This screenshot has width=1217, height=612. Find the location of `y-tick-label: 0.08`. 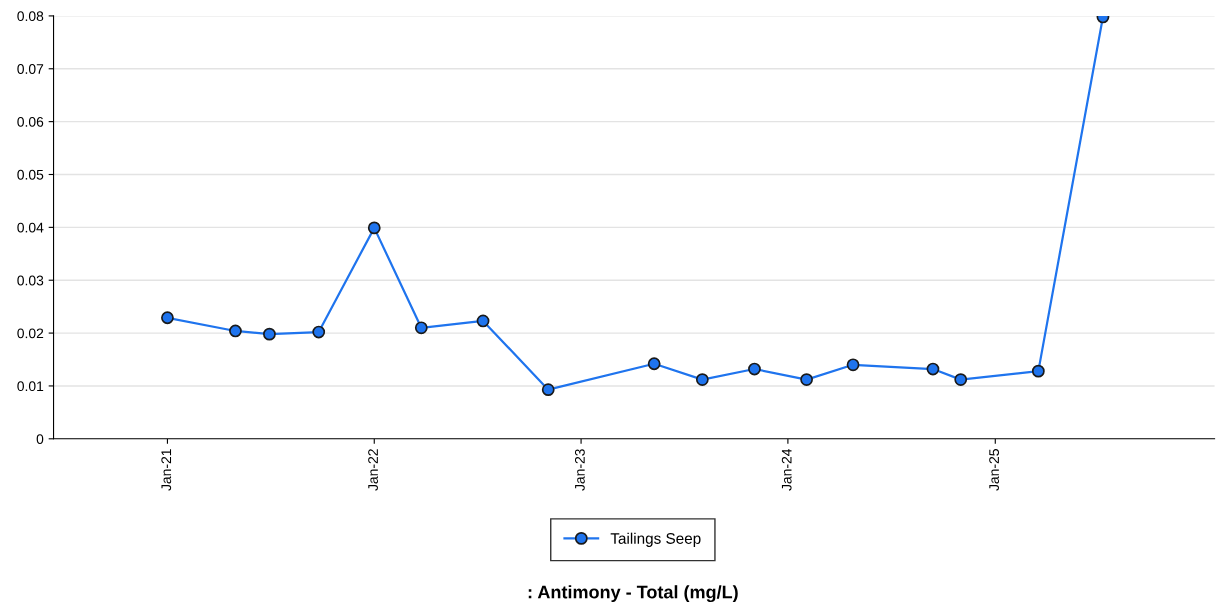

y-tick-label: 0.08 is located at coordinates (30, 16).